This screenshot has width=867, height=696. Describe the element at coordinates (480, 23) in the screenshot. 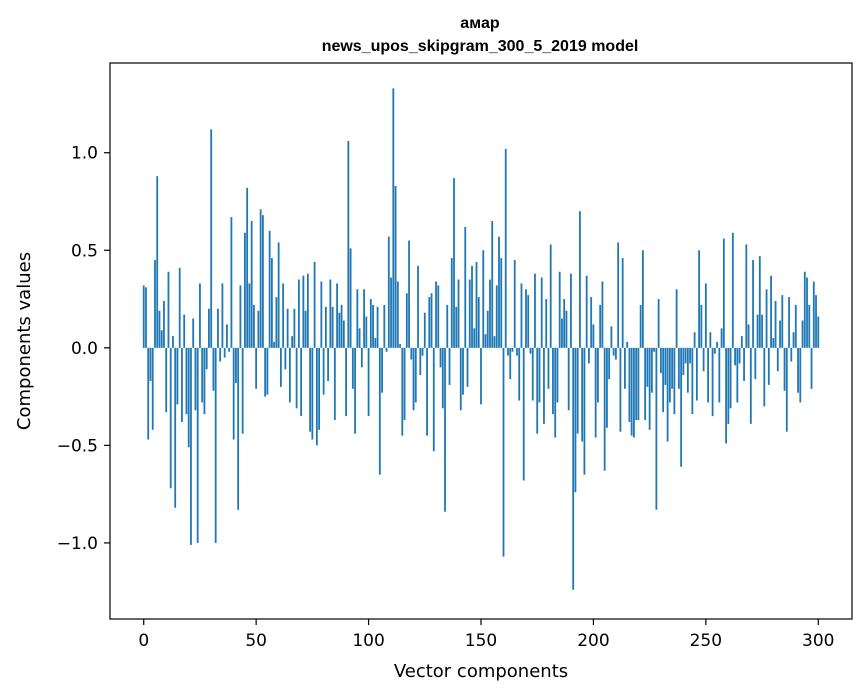

I see `chart-title-line1: aмap` at that location.